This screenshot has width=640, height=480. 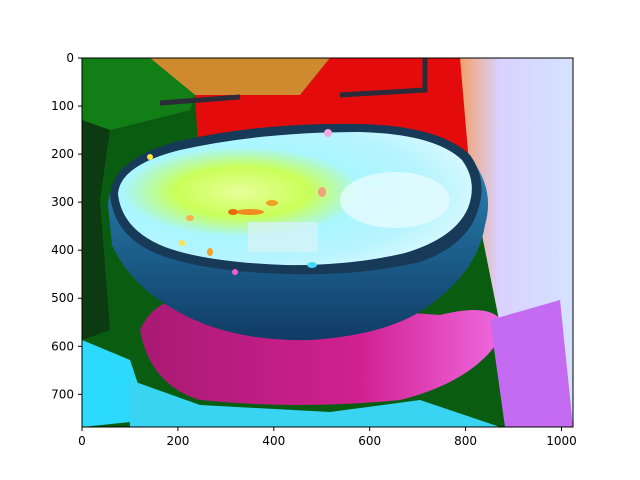 What do you see at coordinates (465, 441) in the screenshot?
I see `x-tick-label: 800` at bounding box center [465, 441].